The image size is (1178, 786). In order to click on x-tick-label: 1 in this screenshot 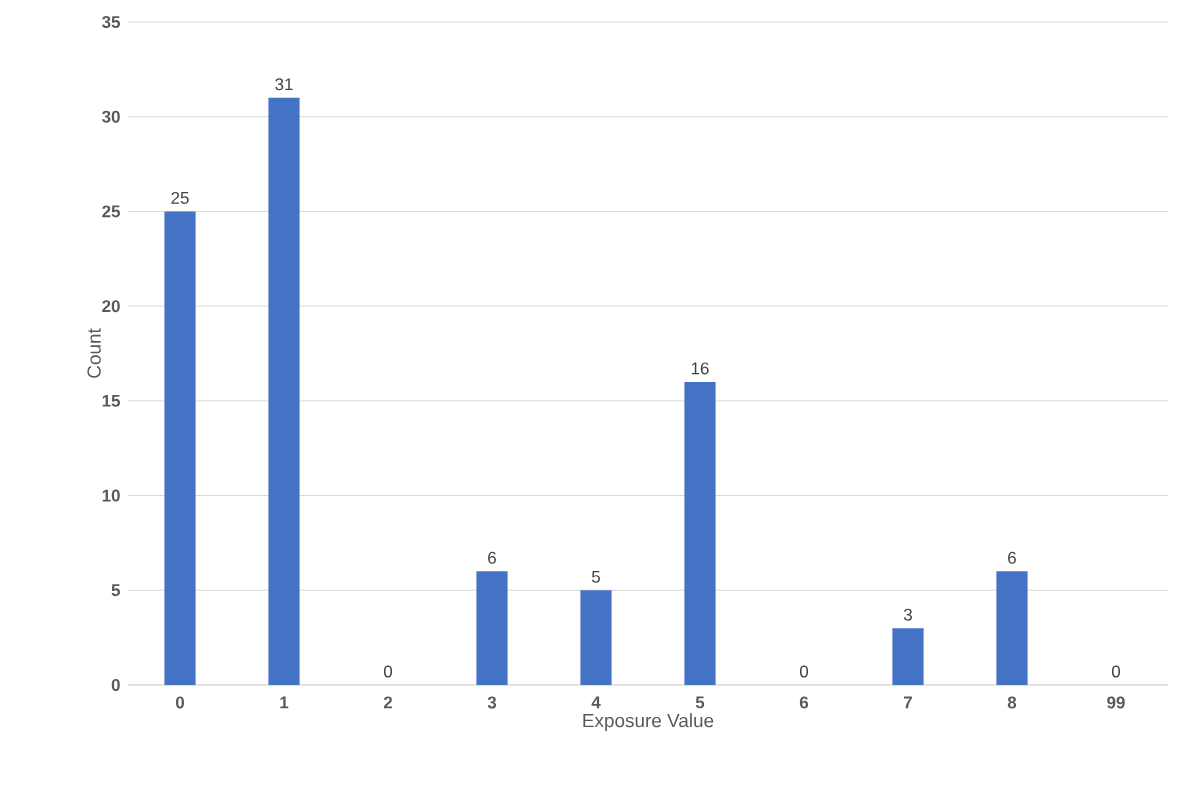, I will do `click(284, 702)`.